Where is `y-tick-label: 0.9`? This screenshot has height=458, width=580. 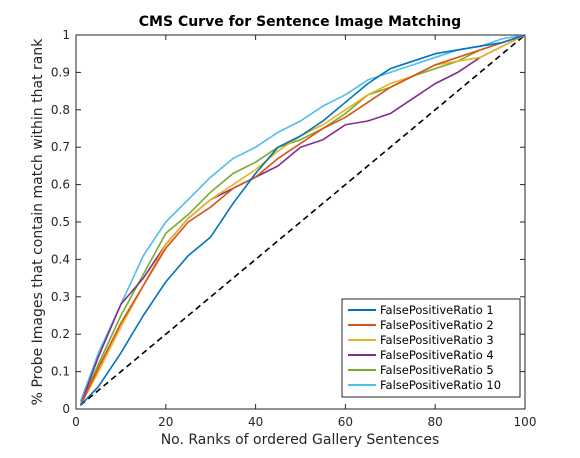
y-tick-label: 0.9 is located at coordinates (60, 72).